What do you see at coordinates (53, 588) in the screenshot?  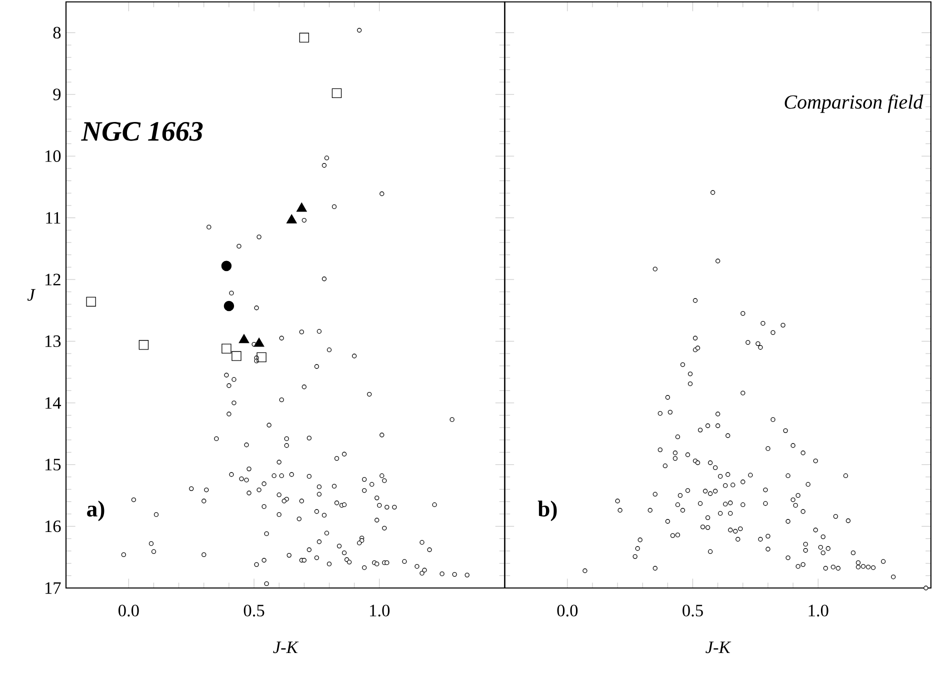 I see `y-tick-label: 17` at bounding box center [53, 588].